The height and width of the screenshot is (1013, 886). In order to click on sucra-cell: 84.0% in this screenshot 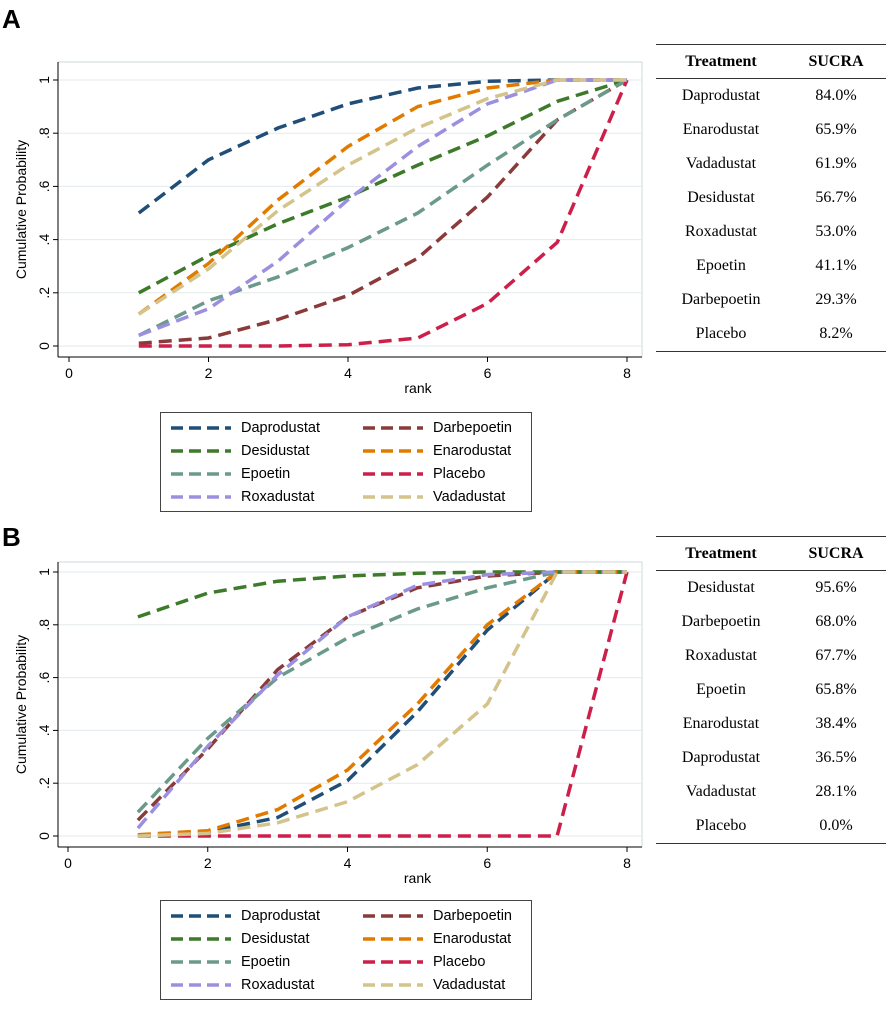, I will do `click(836, 95)`.